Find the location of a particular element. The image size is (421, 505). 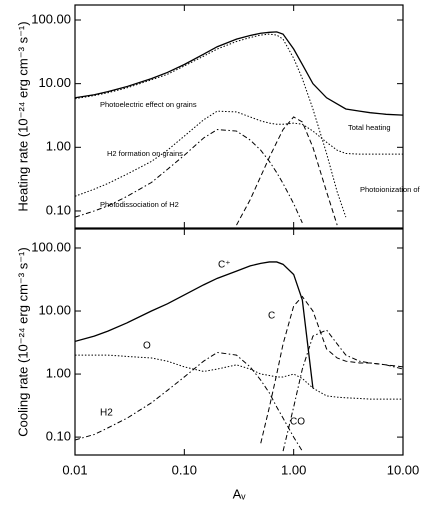

x-tick-label: 0.10 is located at coordinates (184, 469).